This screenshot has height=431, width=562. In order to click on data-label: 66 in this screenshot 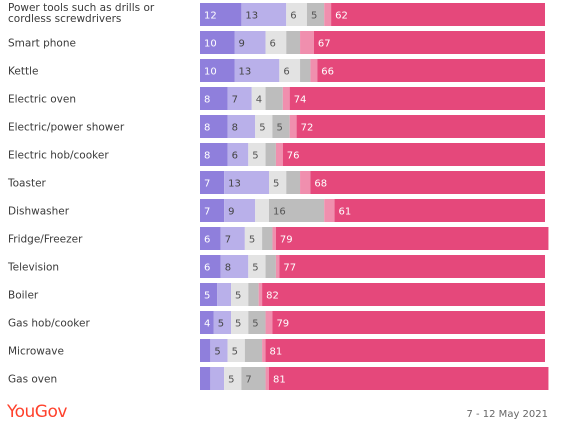, I will do `click(327, 72)`.